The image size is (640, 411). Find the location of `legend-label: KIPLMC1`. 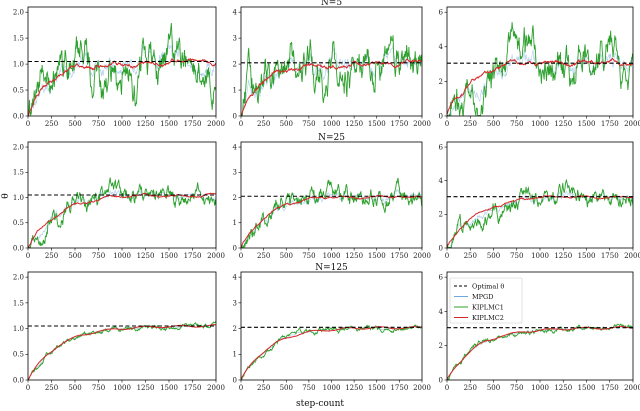

legend-label: KIPLMC1 is located at coordinates (488, 307).